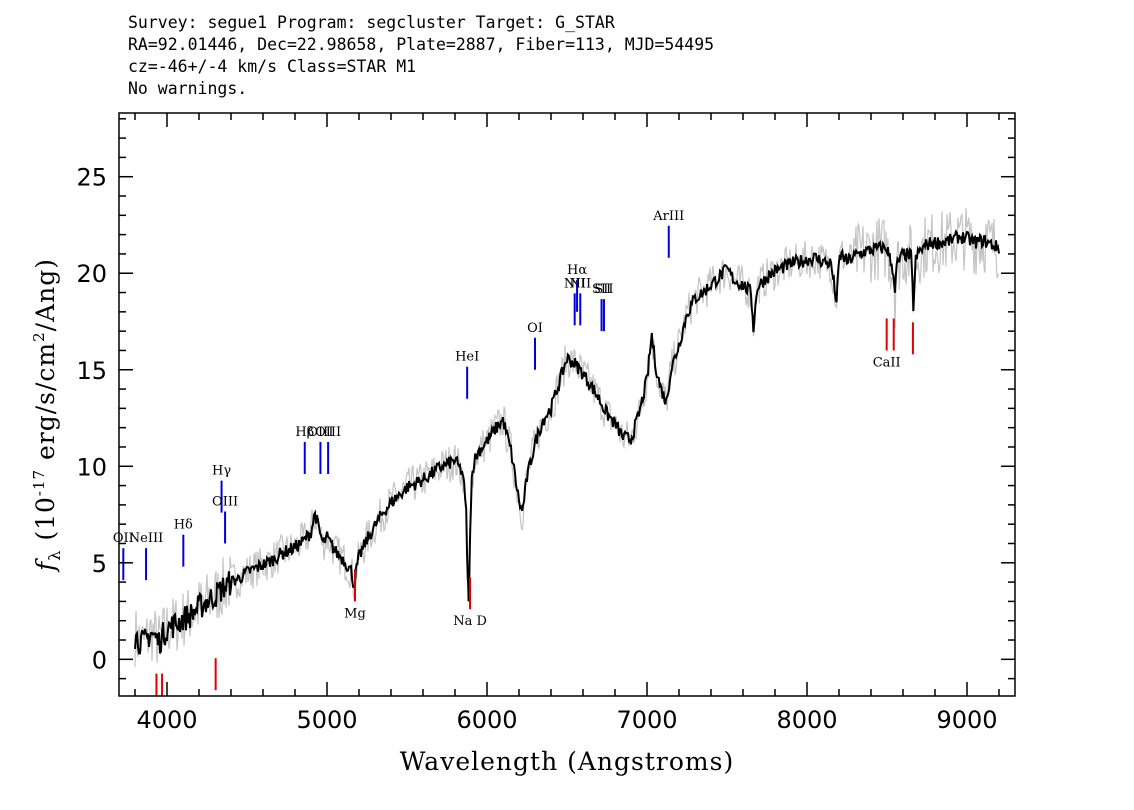 The image size is (1134, 810). I want to click on y-axis-title-units: (10, so click(45, 523).